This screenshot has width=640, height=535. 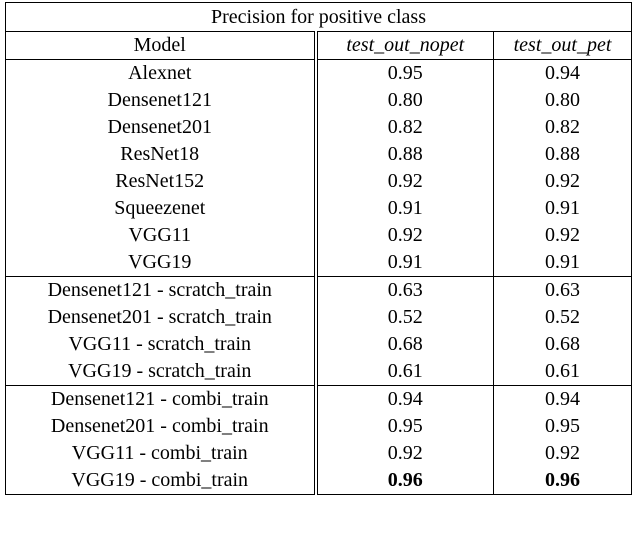 I want to click on model-cell: Densenet201 - combi_train, so click(x=161, y=426).